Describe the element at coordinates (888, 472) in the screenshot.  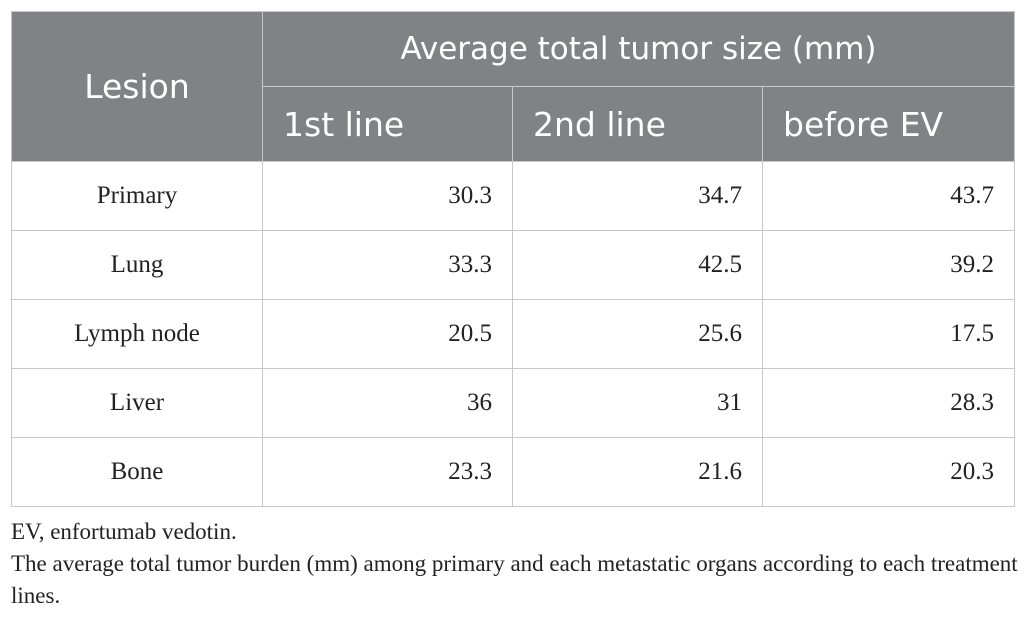
I see `value-cell: 20.3` at that location.